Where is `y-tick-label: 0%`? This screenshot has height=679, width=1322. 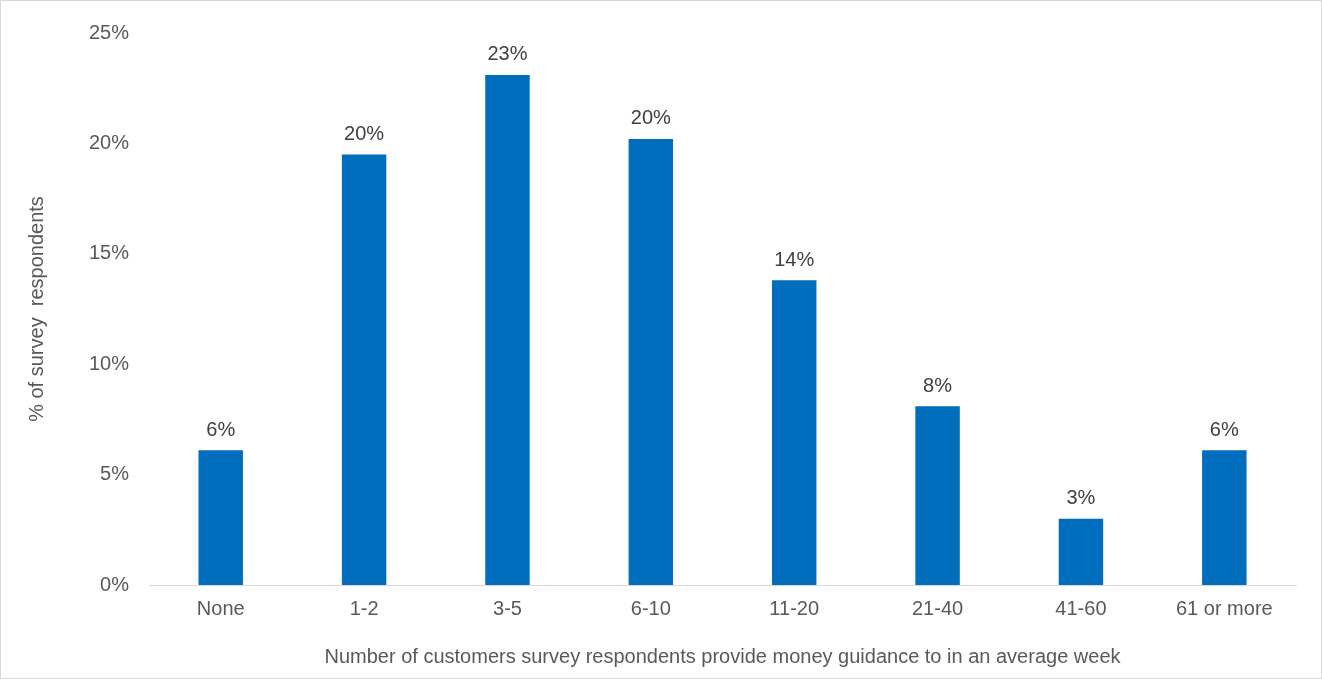 y-tick-label: 0% is located at coordinates (115, 583).